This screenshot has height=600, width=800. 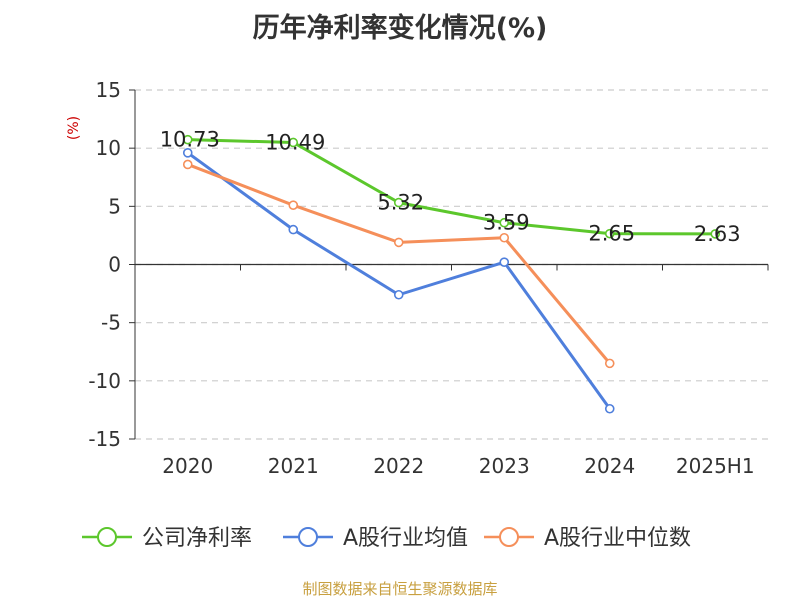 What do you see at coordinates (187, 466) in the screenshot?
I see `x-tick-label: 2020` at bounding box center [187, 466].